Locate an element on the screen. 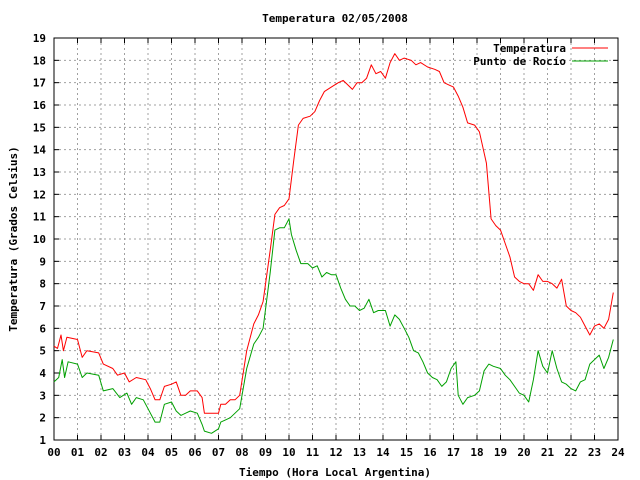  y-tick-label: 7 is located at coordinates (42, 306).